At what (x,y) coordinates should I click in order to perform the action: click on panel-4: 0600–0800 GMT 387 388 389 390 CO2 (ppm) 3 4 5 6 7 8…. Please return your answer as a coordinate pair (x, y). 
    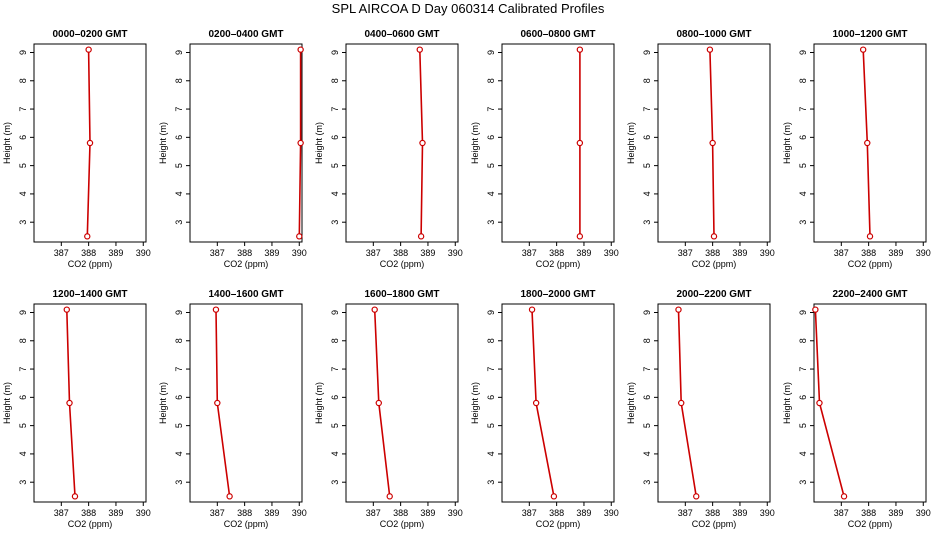
    Looking at the image, I should click on (544, 149).